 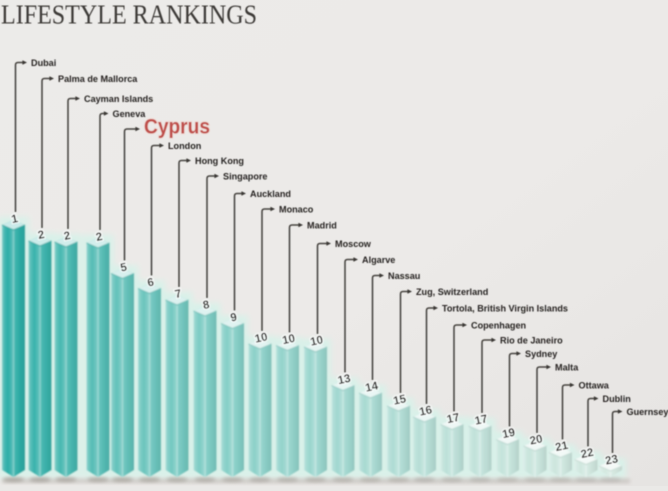 What do you see at coordinates (531, 340) in the screenshot?
I see `svg-text: Rio de Janeiro` at bounding box center [531, 340].